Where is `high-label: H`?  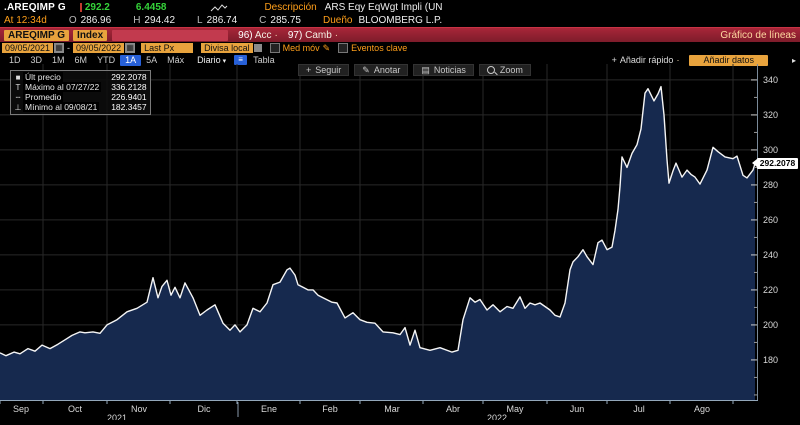 high-label: H is located at coordinates (137, 20).